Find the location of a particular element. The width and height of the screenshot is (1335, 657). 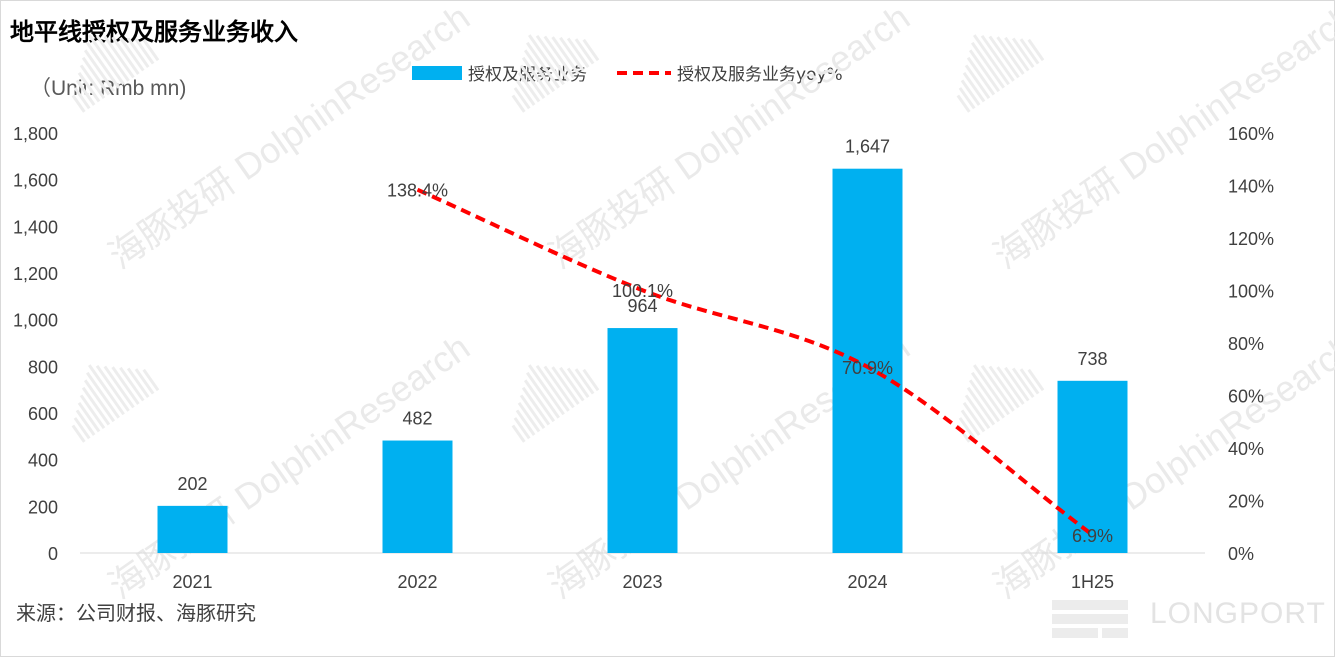

y-left-tick-label: 400 is located at coordinates (43, 461).